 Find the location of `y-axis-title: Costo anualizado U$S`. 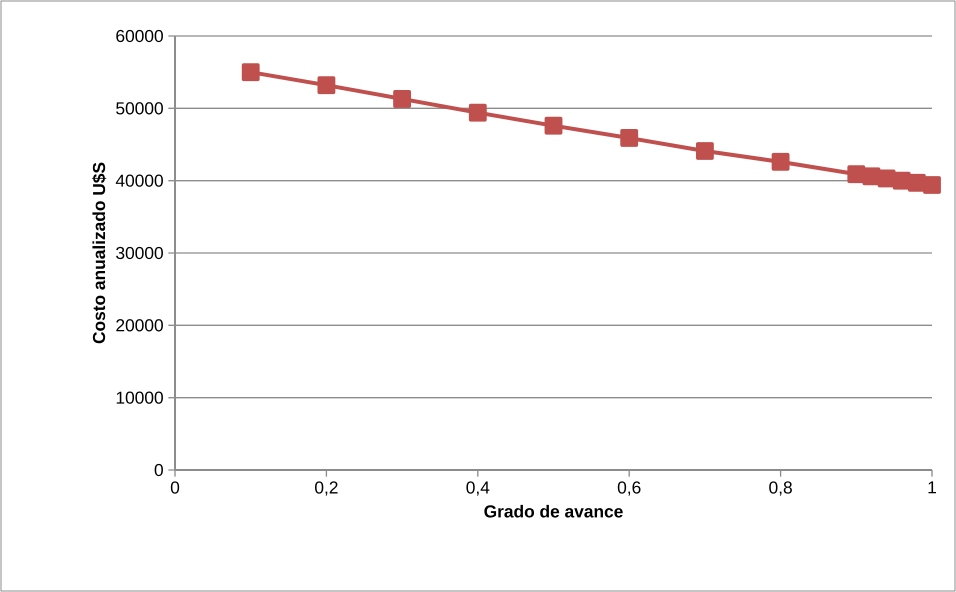

y-axis-title: Costo anualizado U$S is located at coordinates (99, 253).